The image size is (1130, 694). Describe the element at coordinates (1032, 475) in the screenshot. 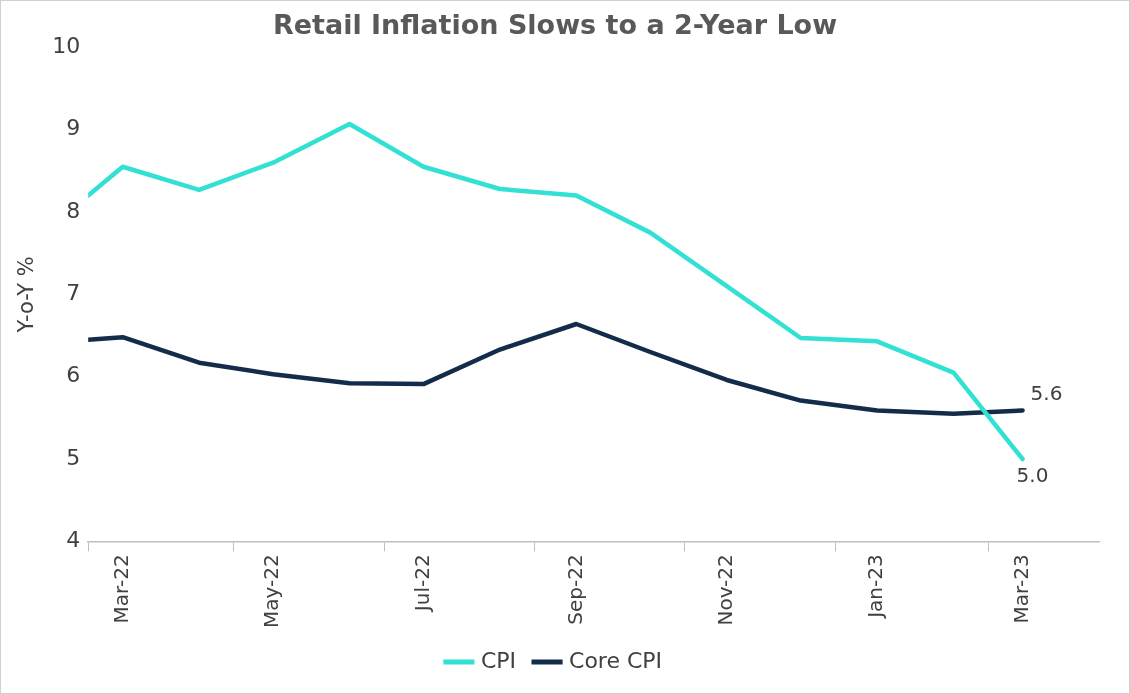

I see `data-label: 5.0` at that location.